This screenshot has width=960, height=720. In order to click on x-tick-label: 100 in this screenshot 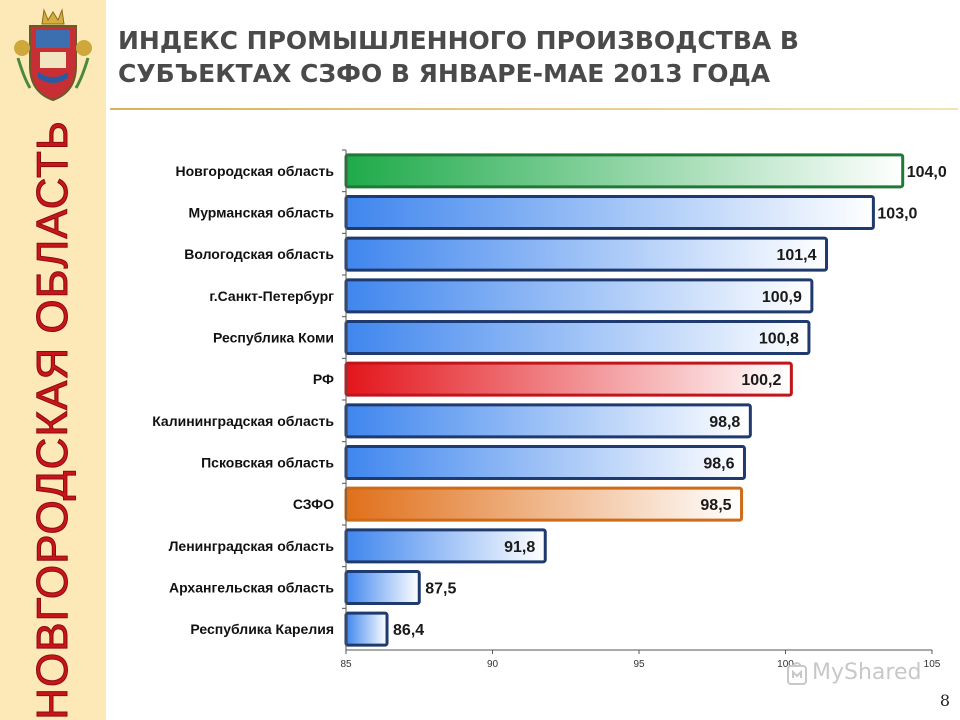, I will do `click(785, 664)`.